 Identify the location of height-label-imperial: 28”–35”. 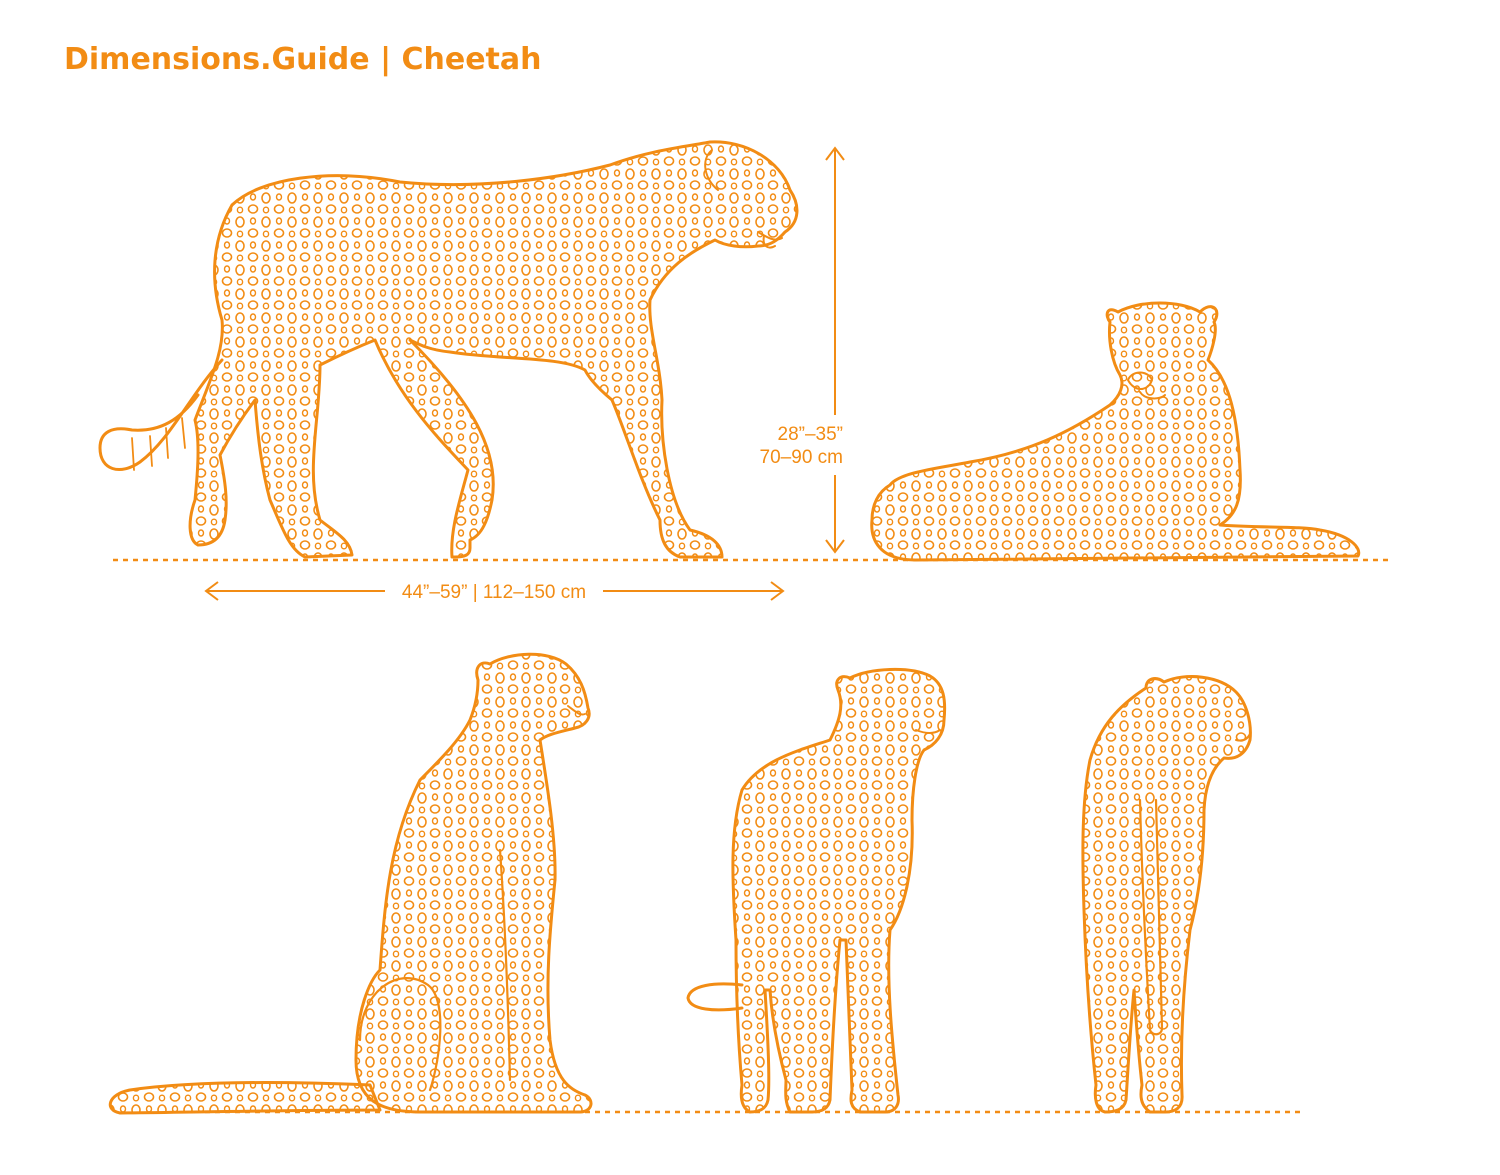
(811, 434).